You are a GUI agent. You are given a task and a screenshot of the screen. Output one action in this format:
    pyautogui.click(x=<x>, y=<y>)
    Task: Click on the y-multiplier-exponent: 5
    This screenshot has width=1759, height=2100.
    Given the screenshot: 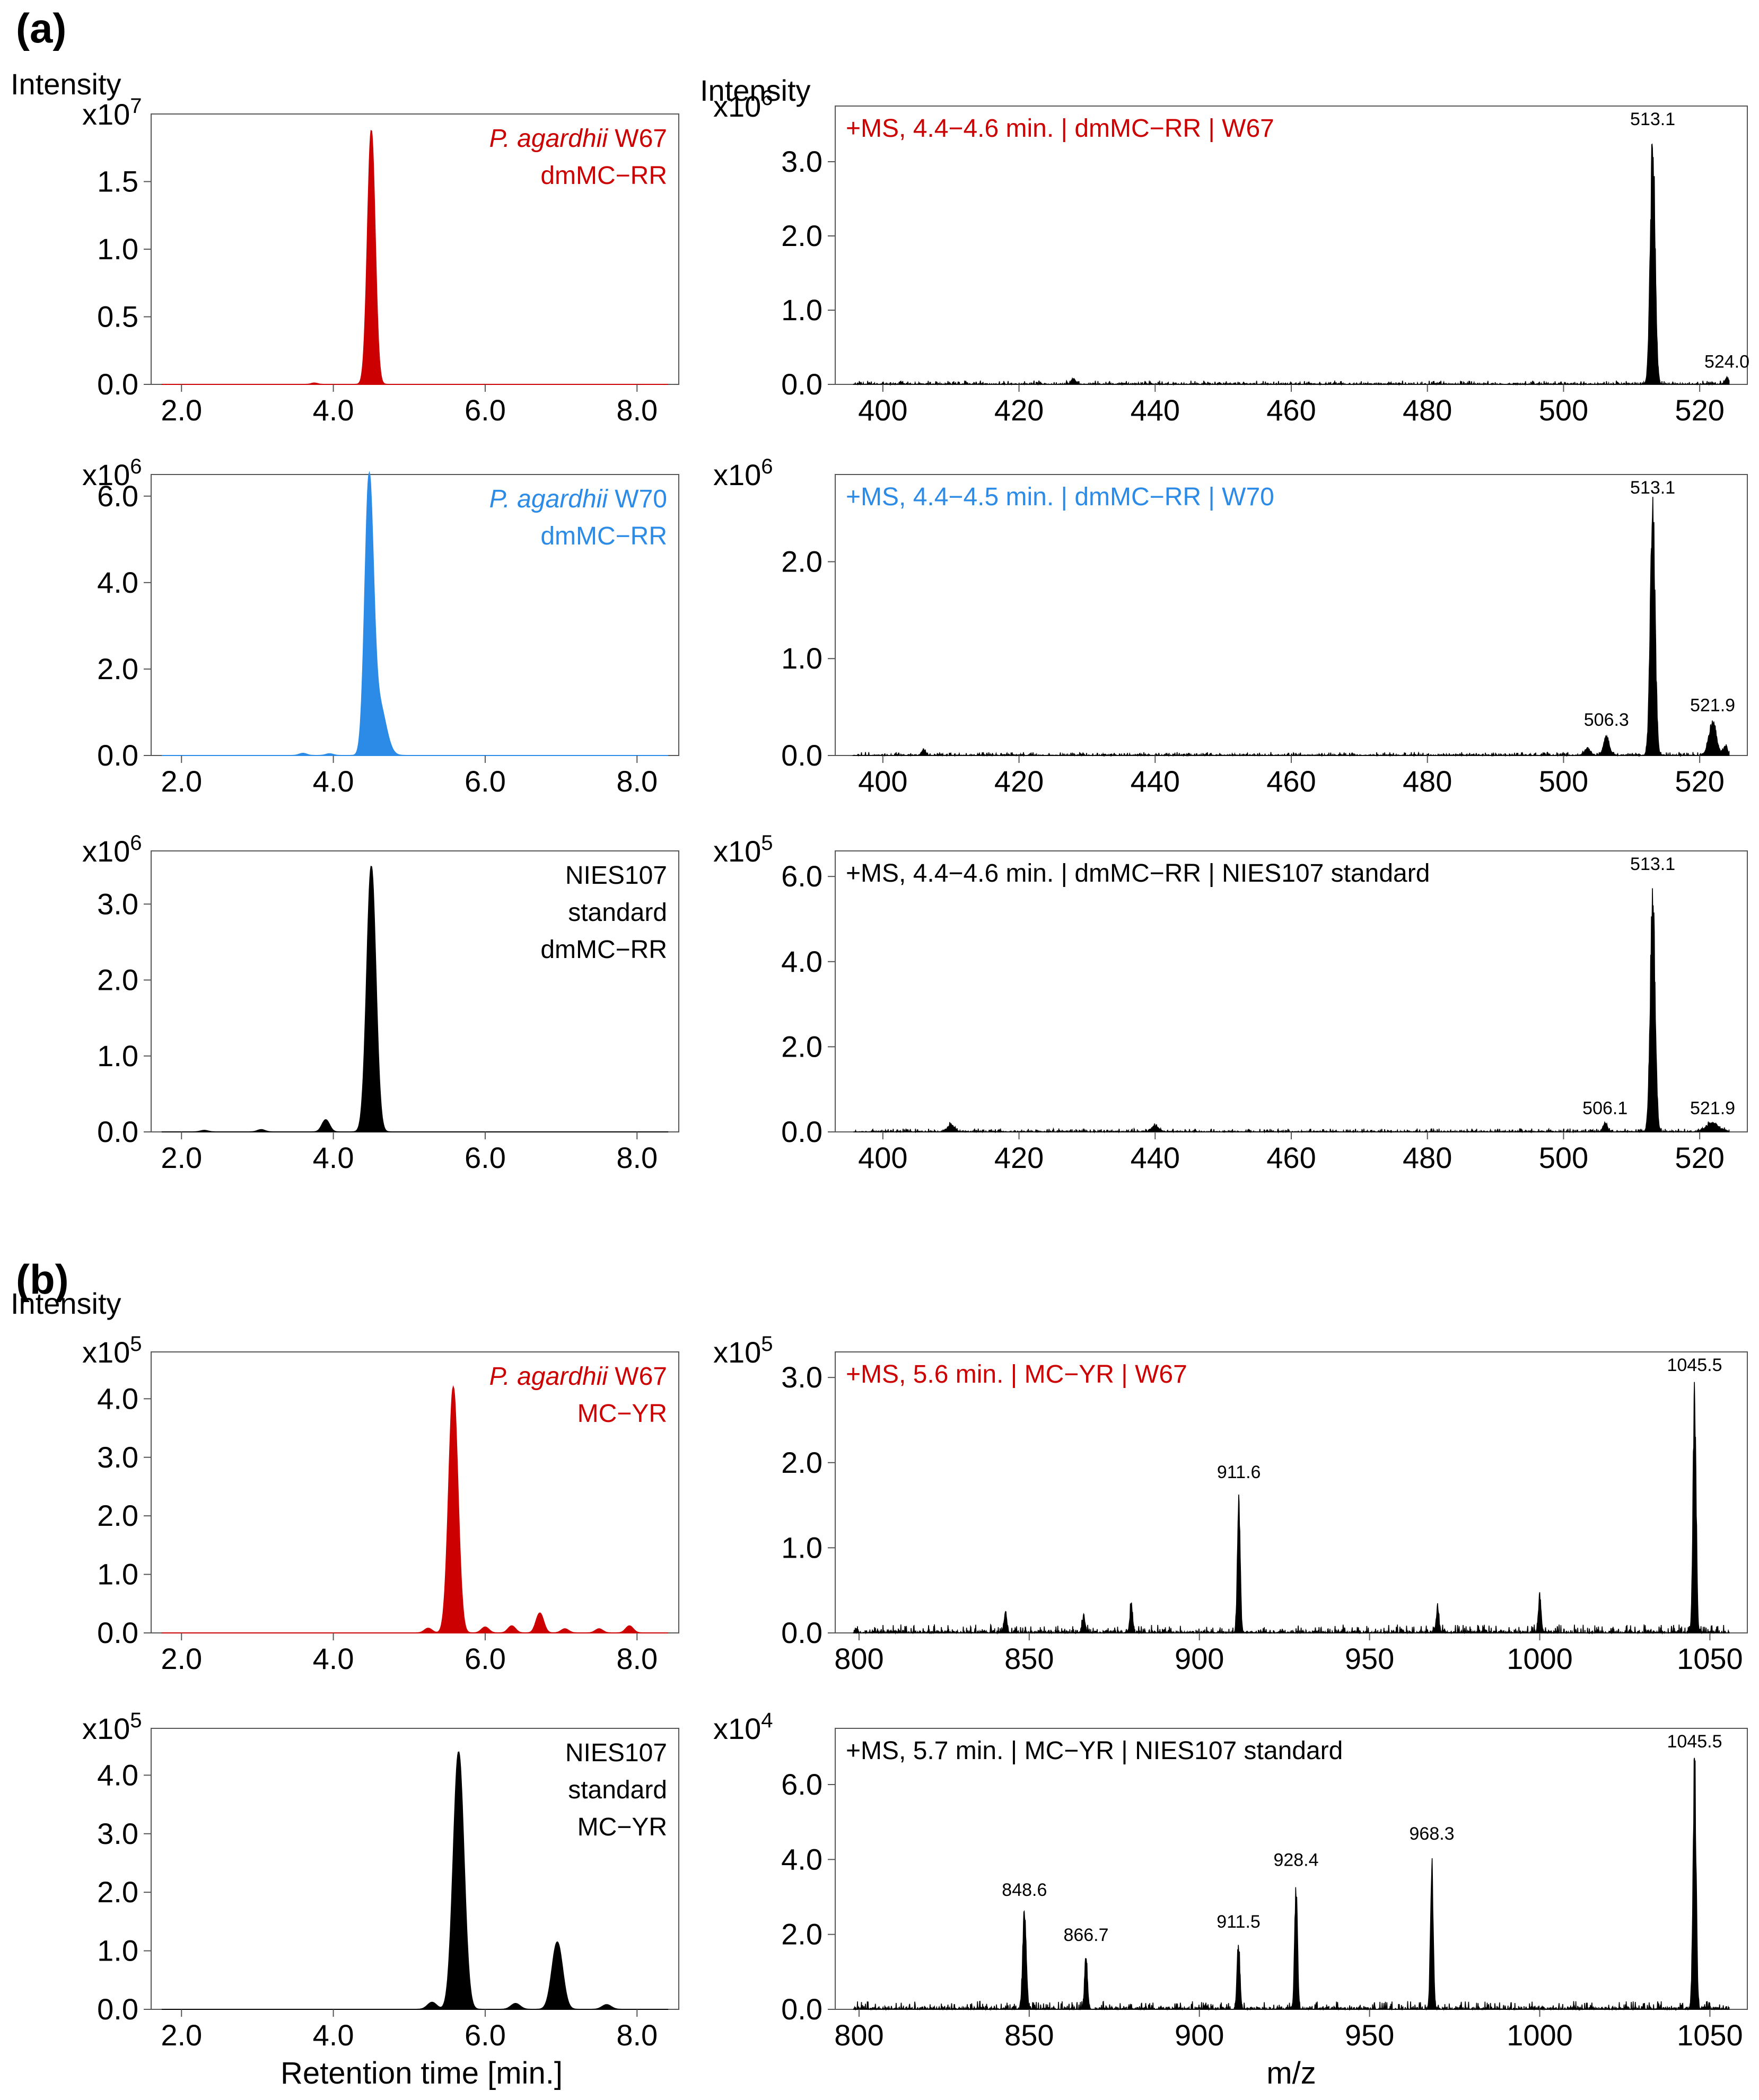 What is the action you would take?
    pyautogui.click(x=767, y=1344)
    